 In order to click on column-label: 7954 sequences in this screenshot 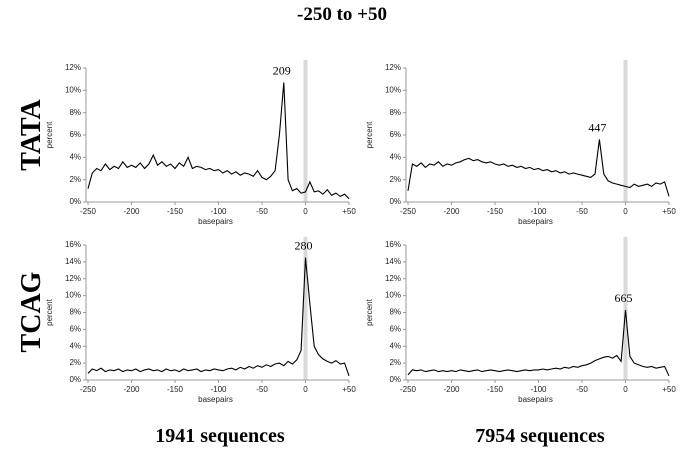, I will do `click(540, 436)`.